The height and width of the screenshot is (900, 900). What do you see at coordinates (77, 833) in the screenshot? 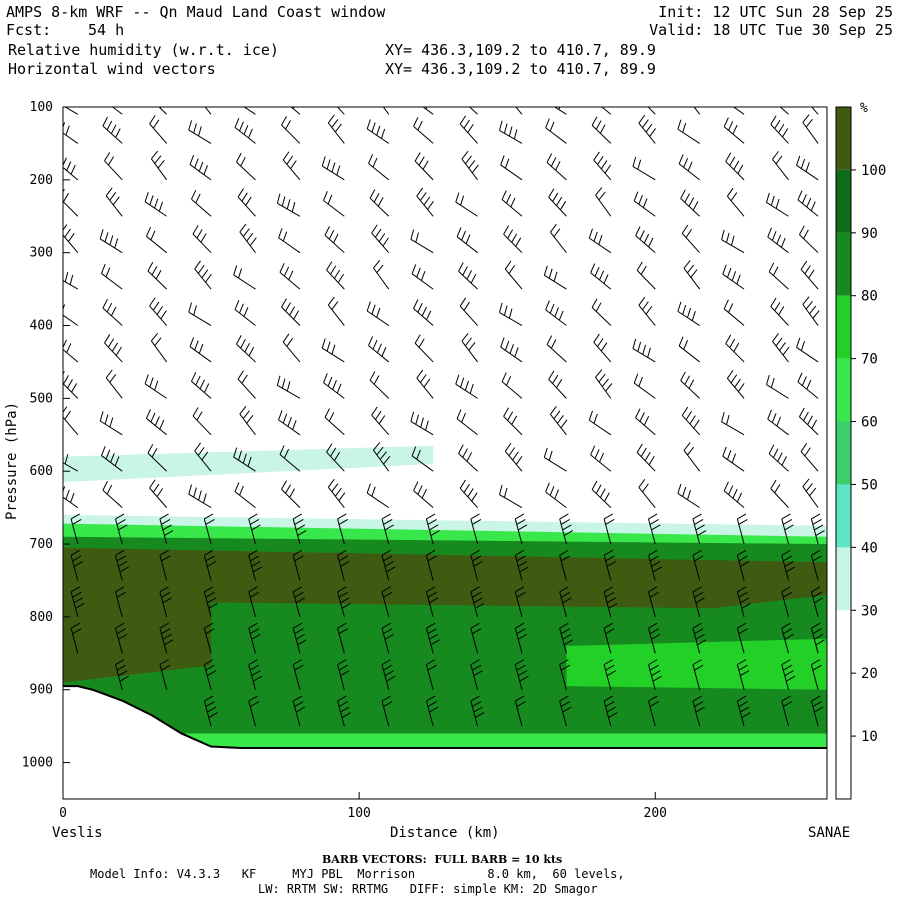
I see `left-endpoint-label: Veslis` at bounding box center [77, 833].